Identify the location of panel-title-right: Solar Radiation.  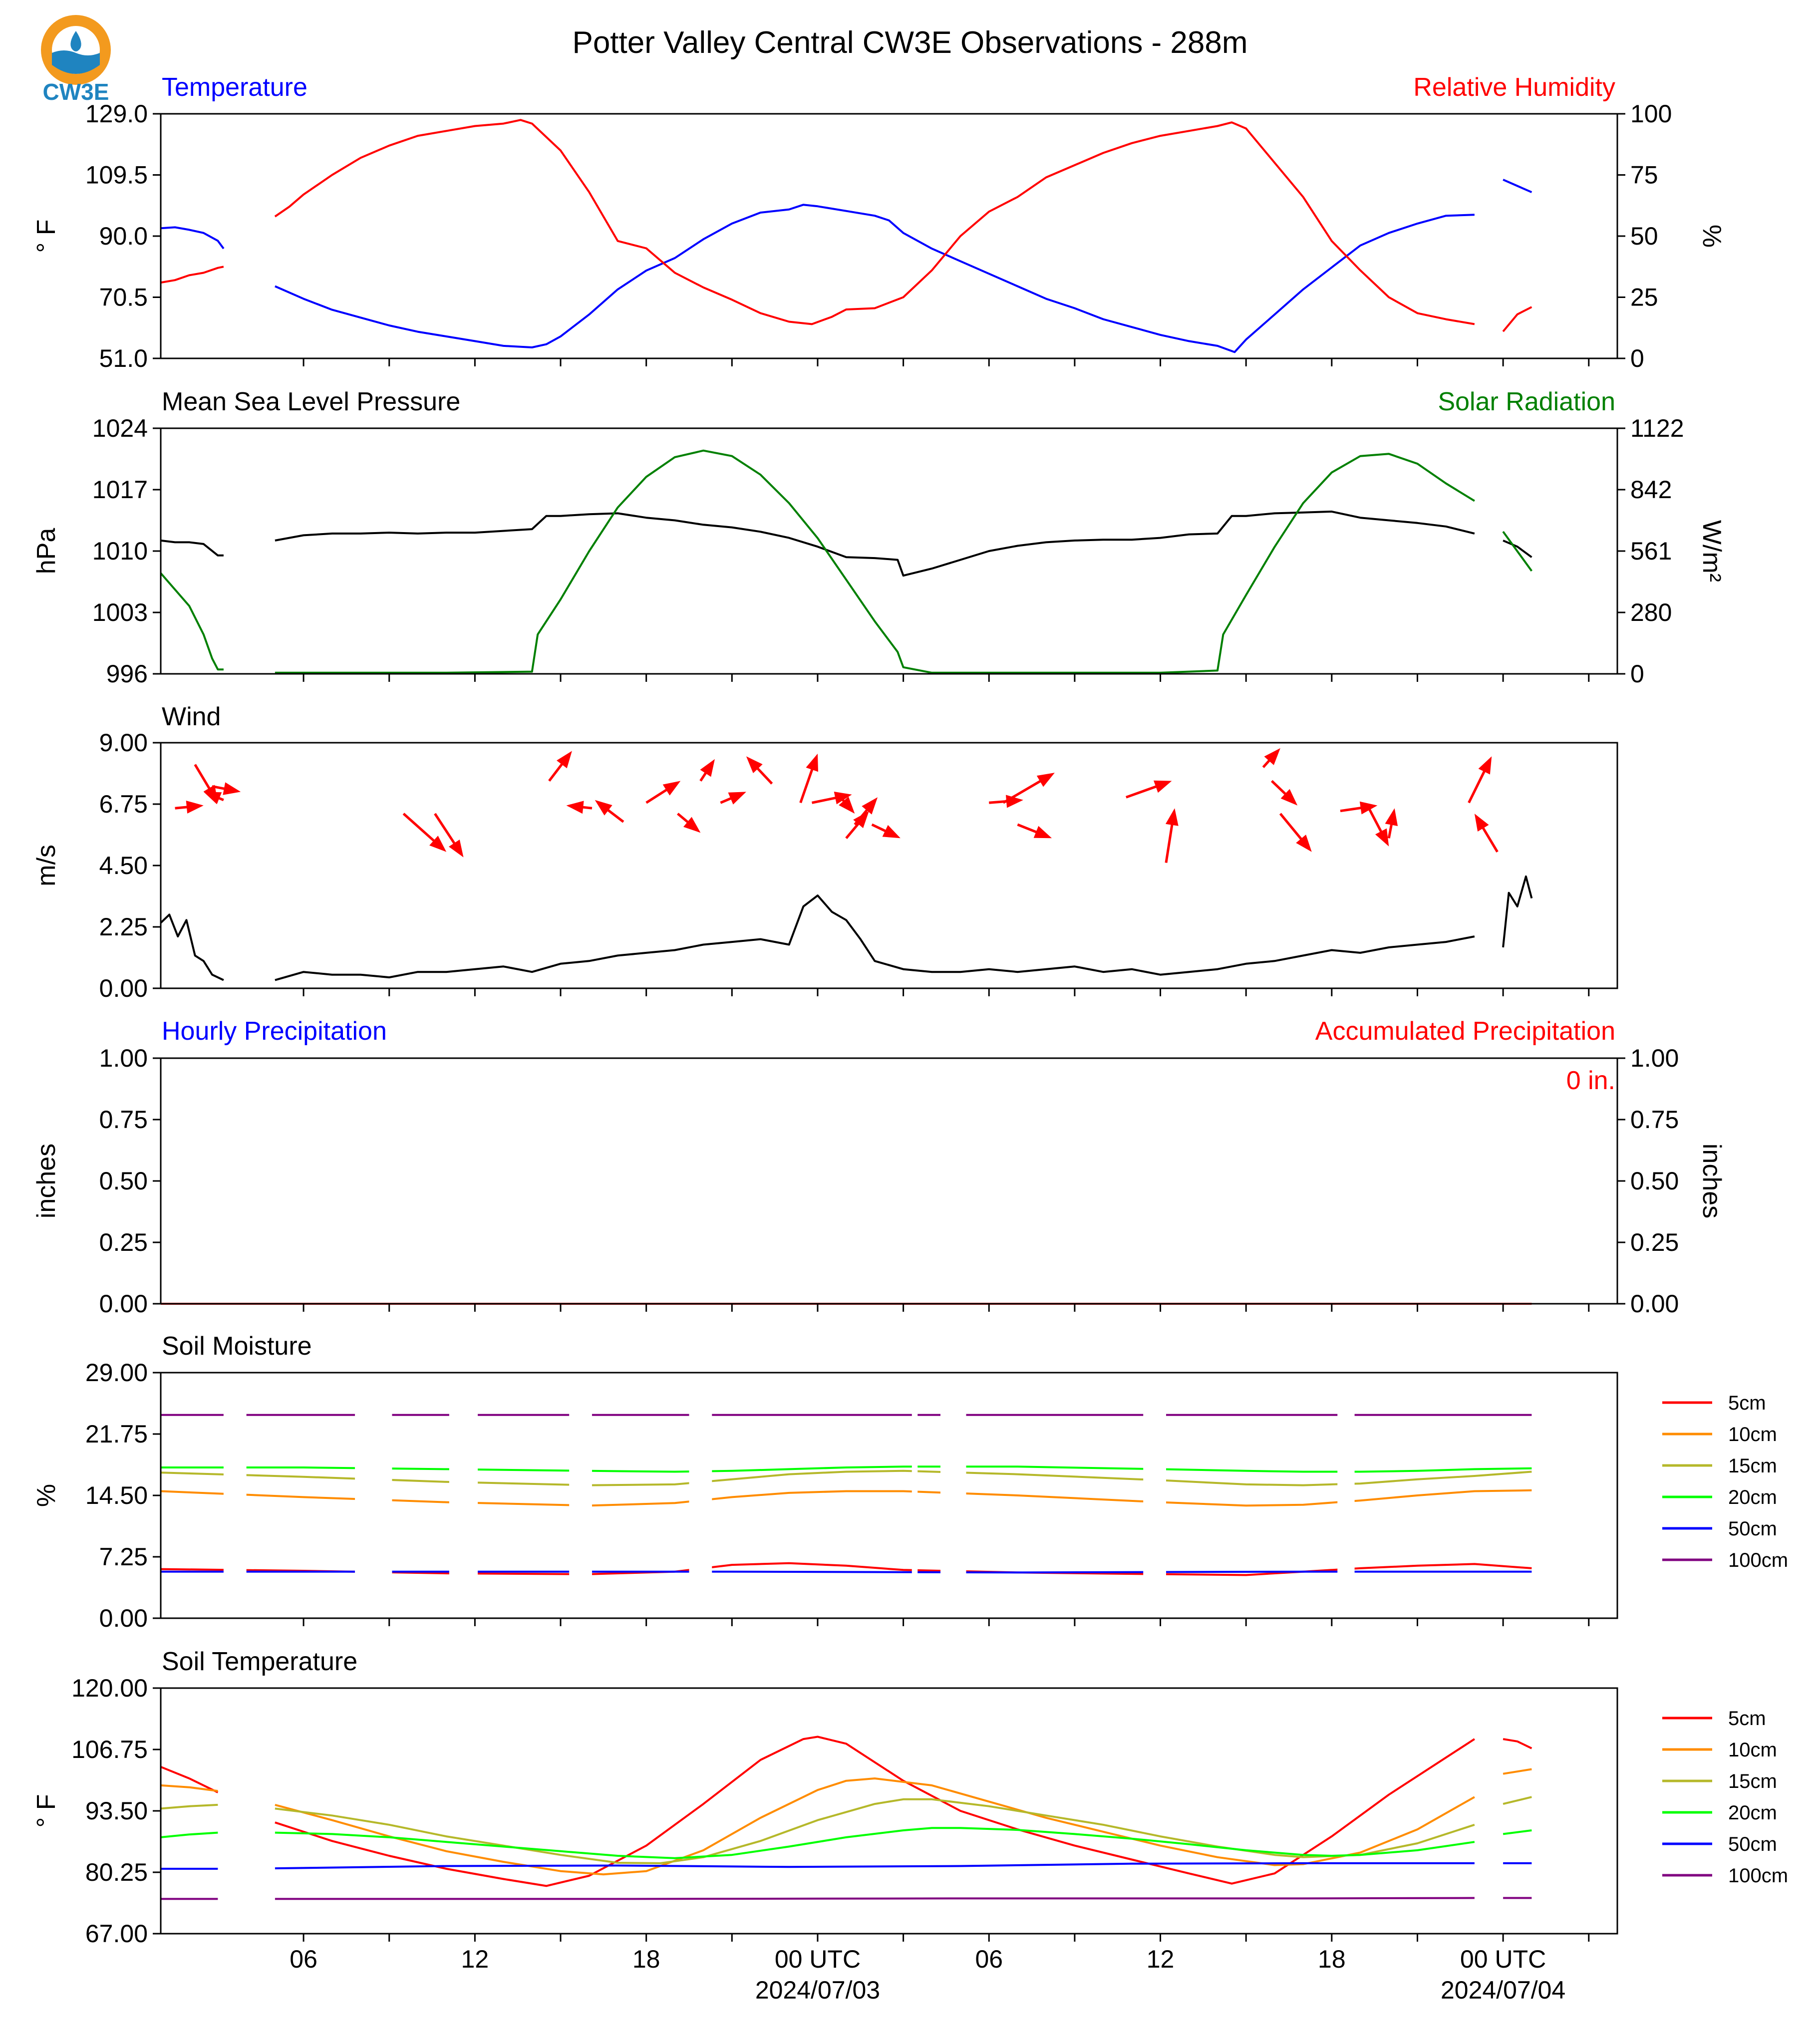
(1526, 401).